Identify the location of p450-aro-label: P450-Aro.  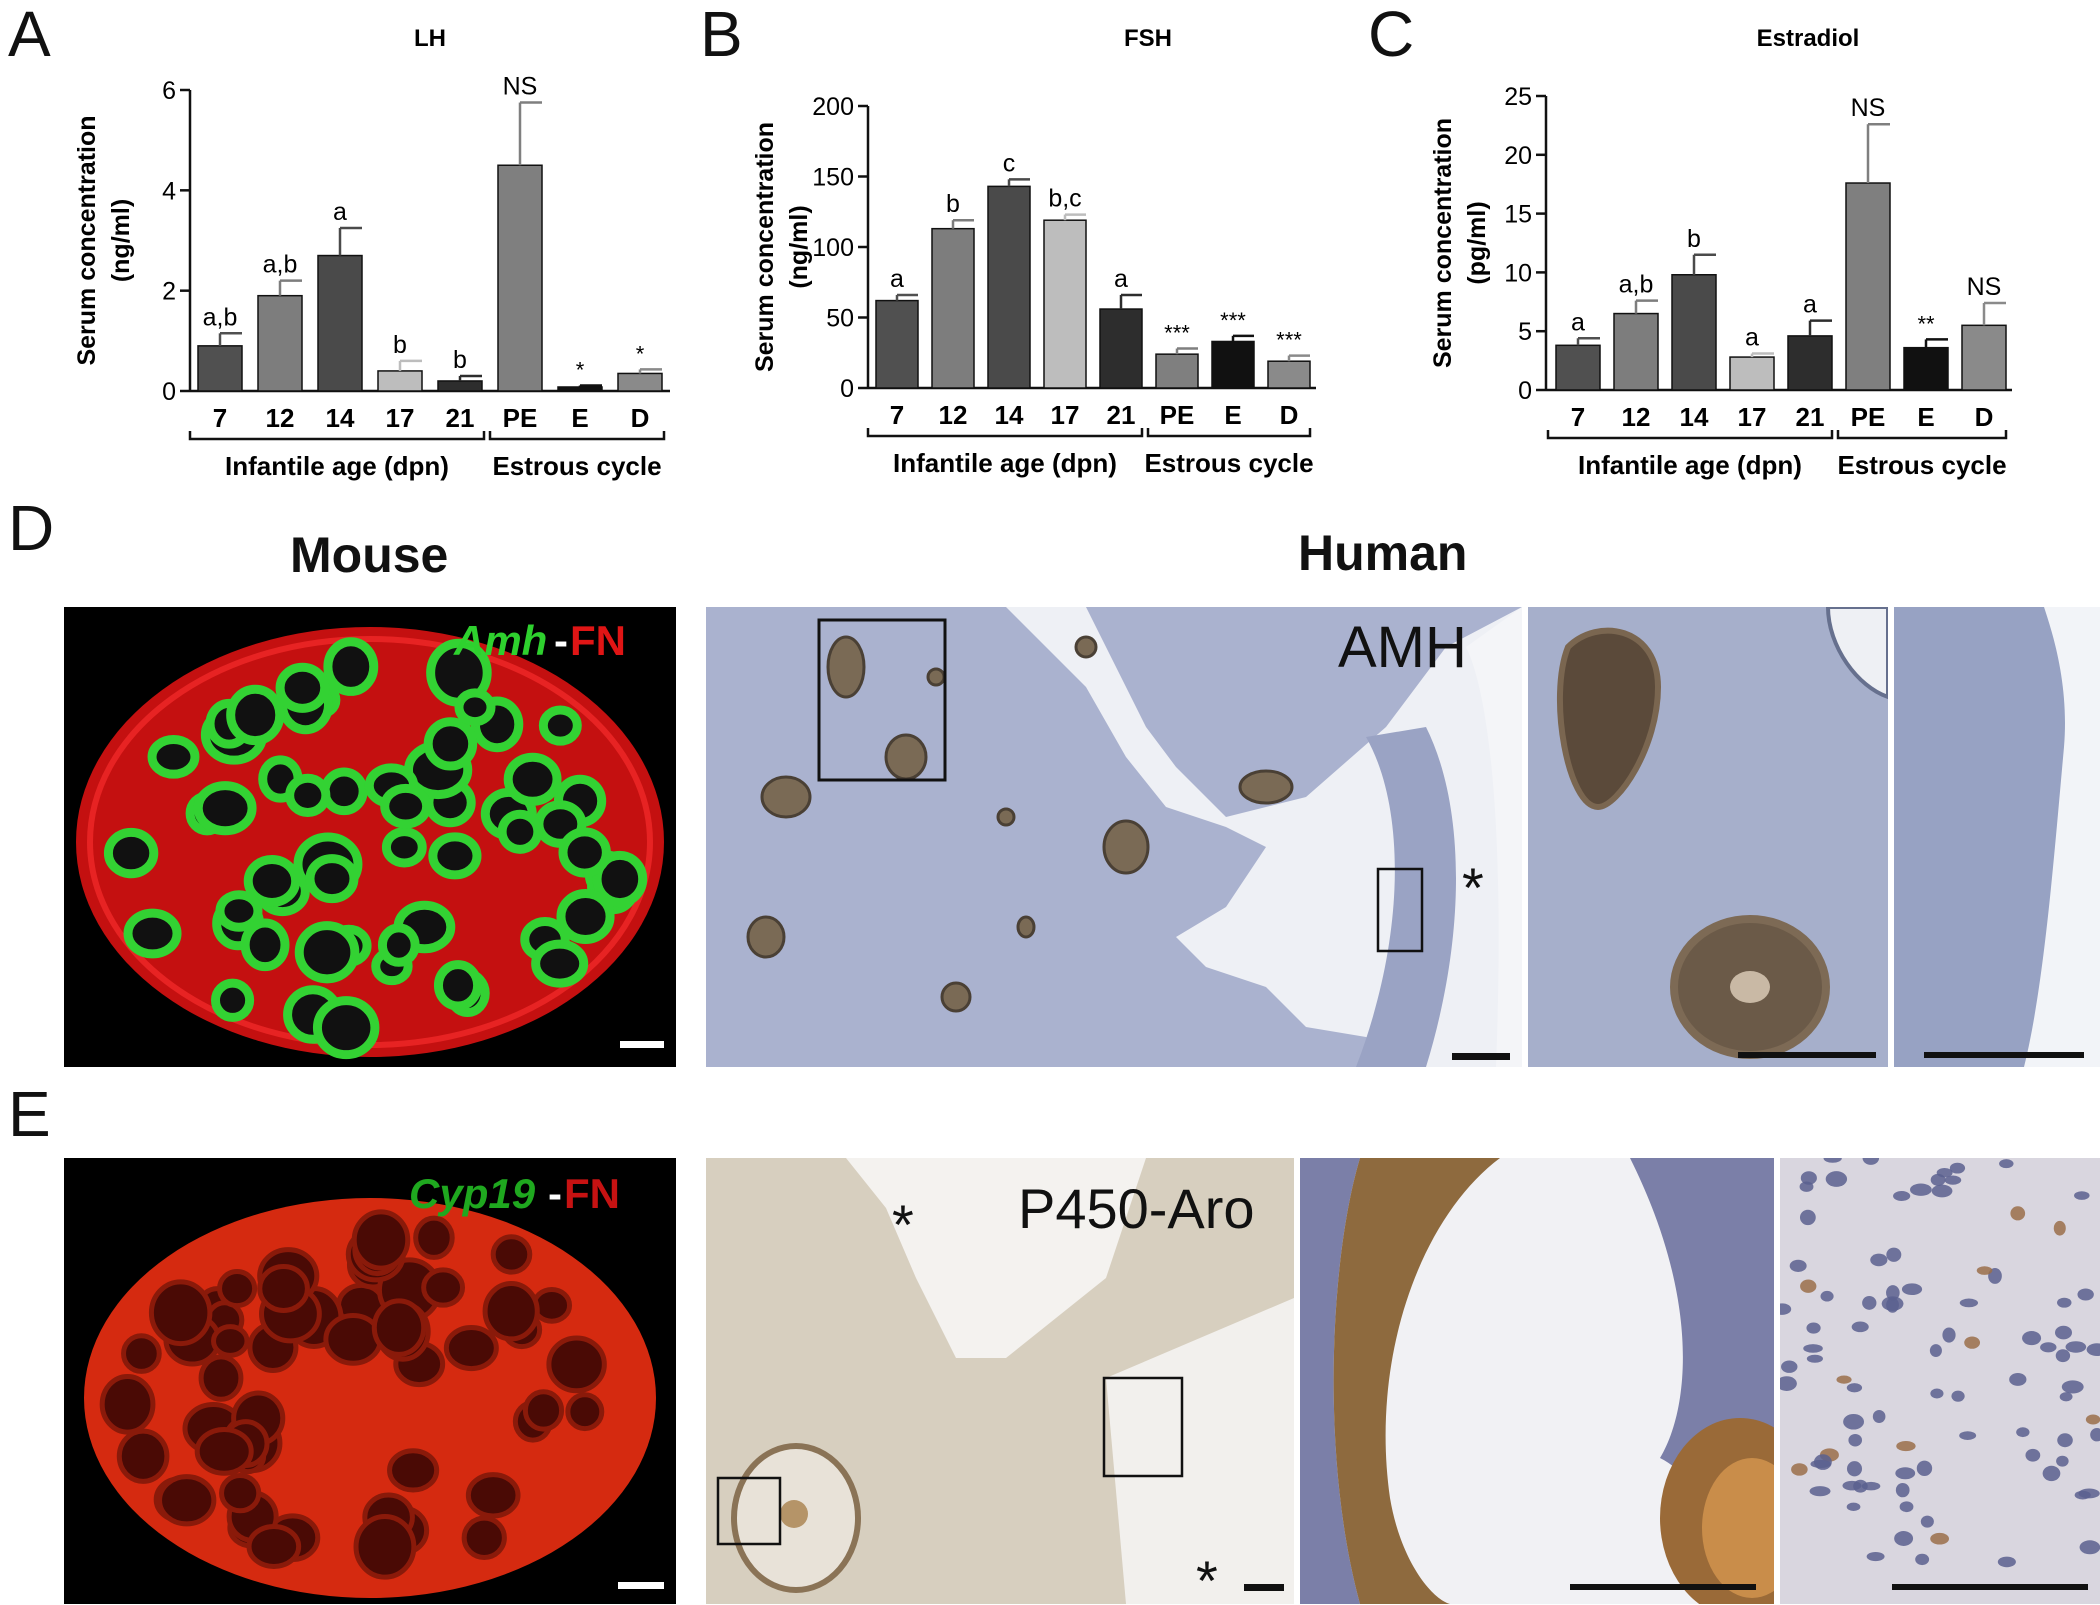
(1136, 1208).